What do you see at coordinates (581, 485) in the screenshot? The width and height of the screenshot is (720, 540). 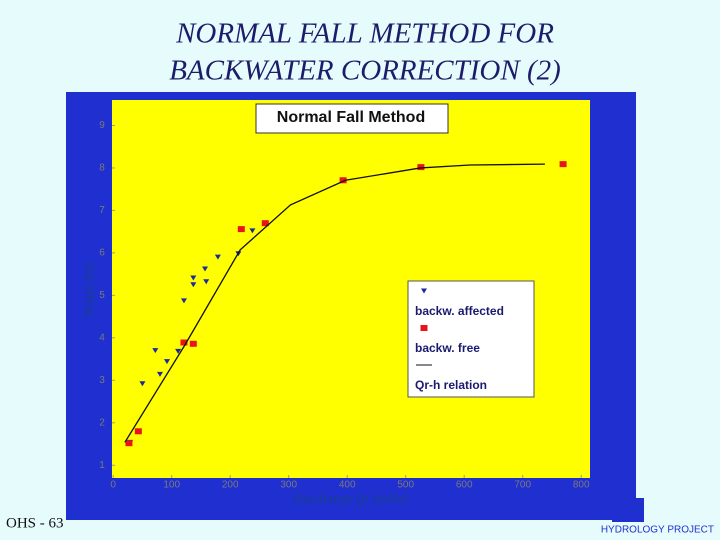 I see `x-tick-label: 800` at bounding box center [581, 485].